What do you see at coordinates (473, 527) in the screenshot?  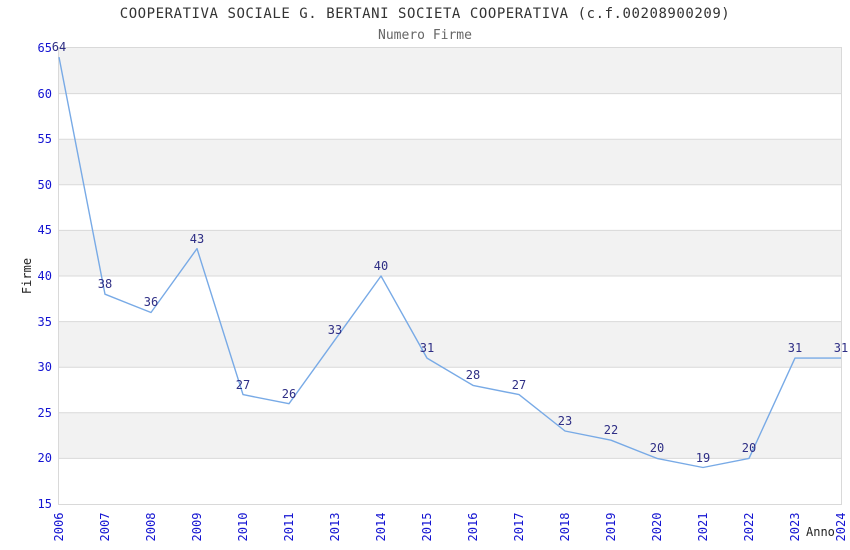 I see `x-tick-label: 2016` at bounding box center [473, 527].